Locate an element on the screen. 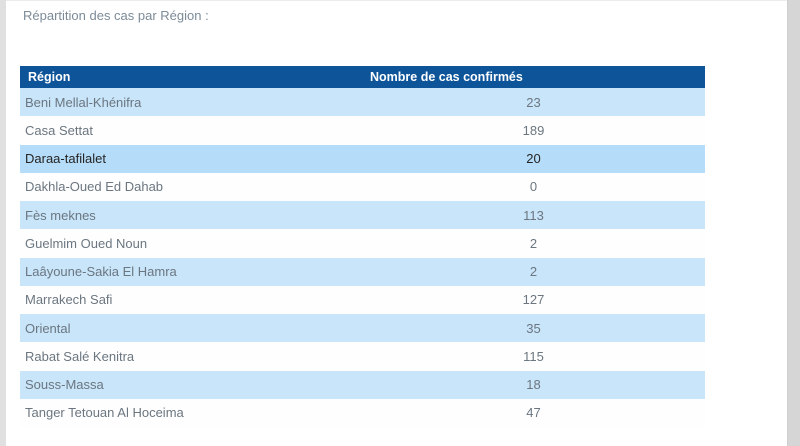  left-gutter is located at coordinates (3, 223).